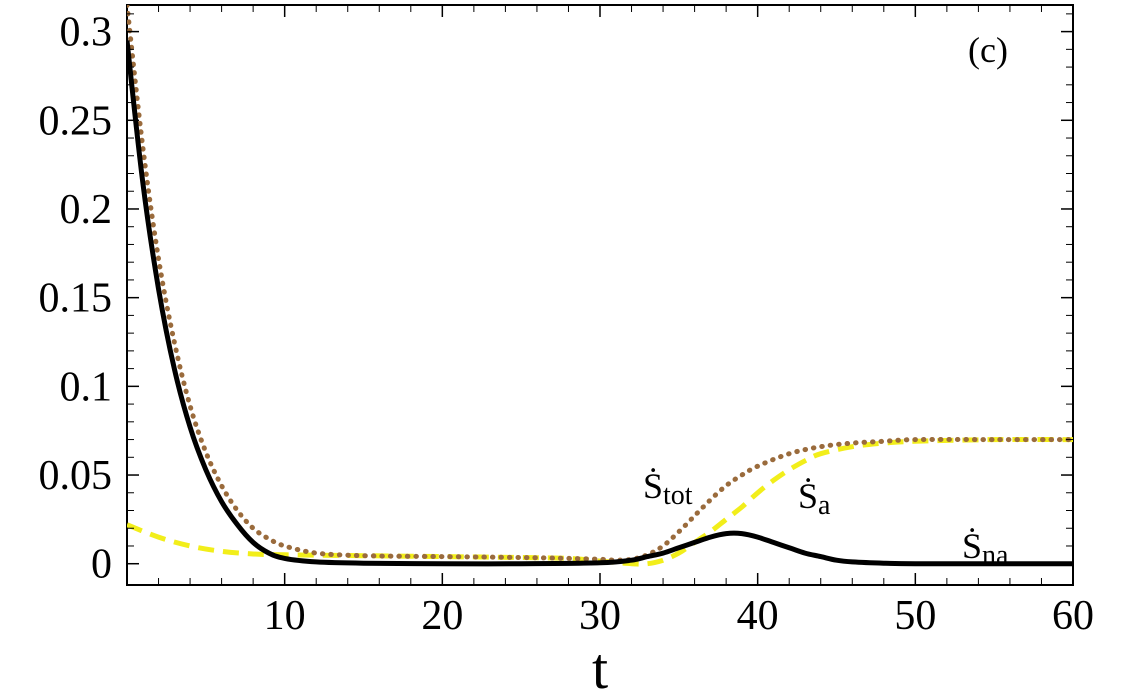 The height and width of the screenshot is (697, 1127). I want to click on y-tick-label: 0, so click(101, 565).